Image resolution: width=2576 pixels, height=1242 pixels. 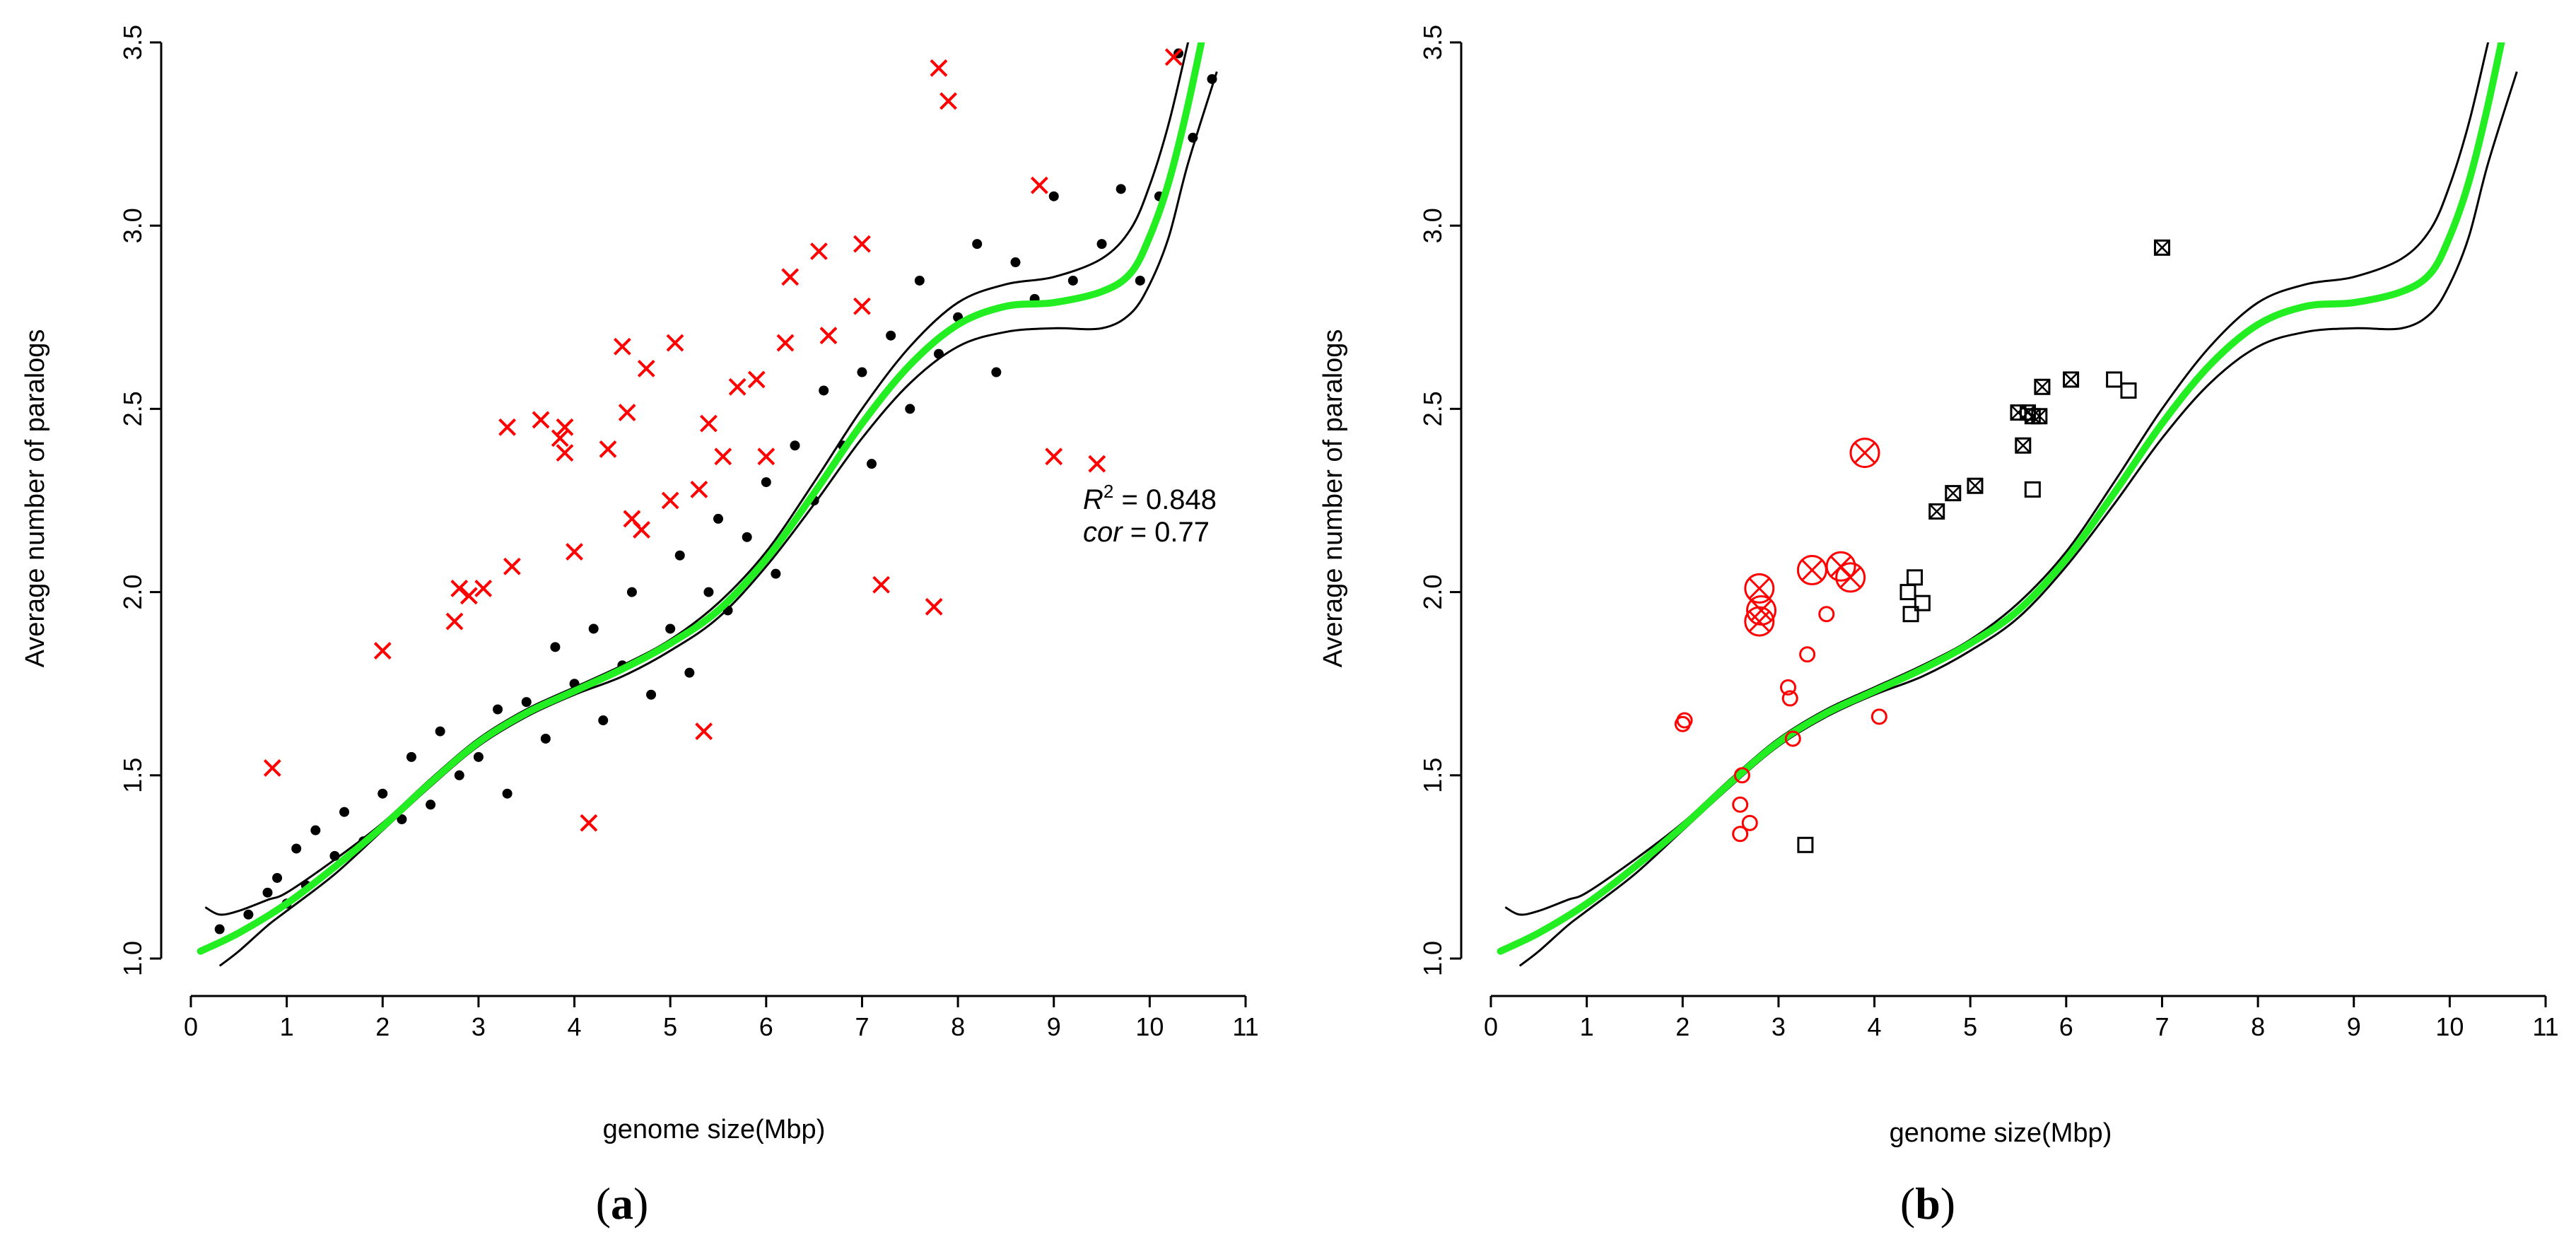 What do you see at coordinates (1587, 1026) in the screenshot?
I see `x-tick-label: 1` at bounding box center [1587, 1026].